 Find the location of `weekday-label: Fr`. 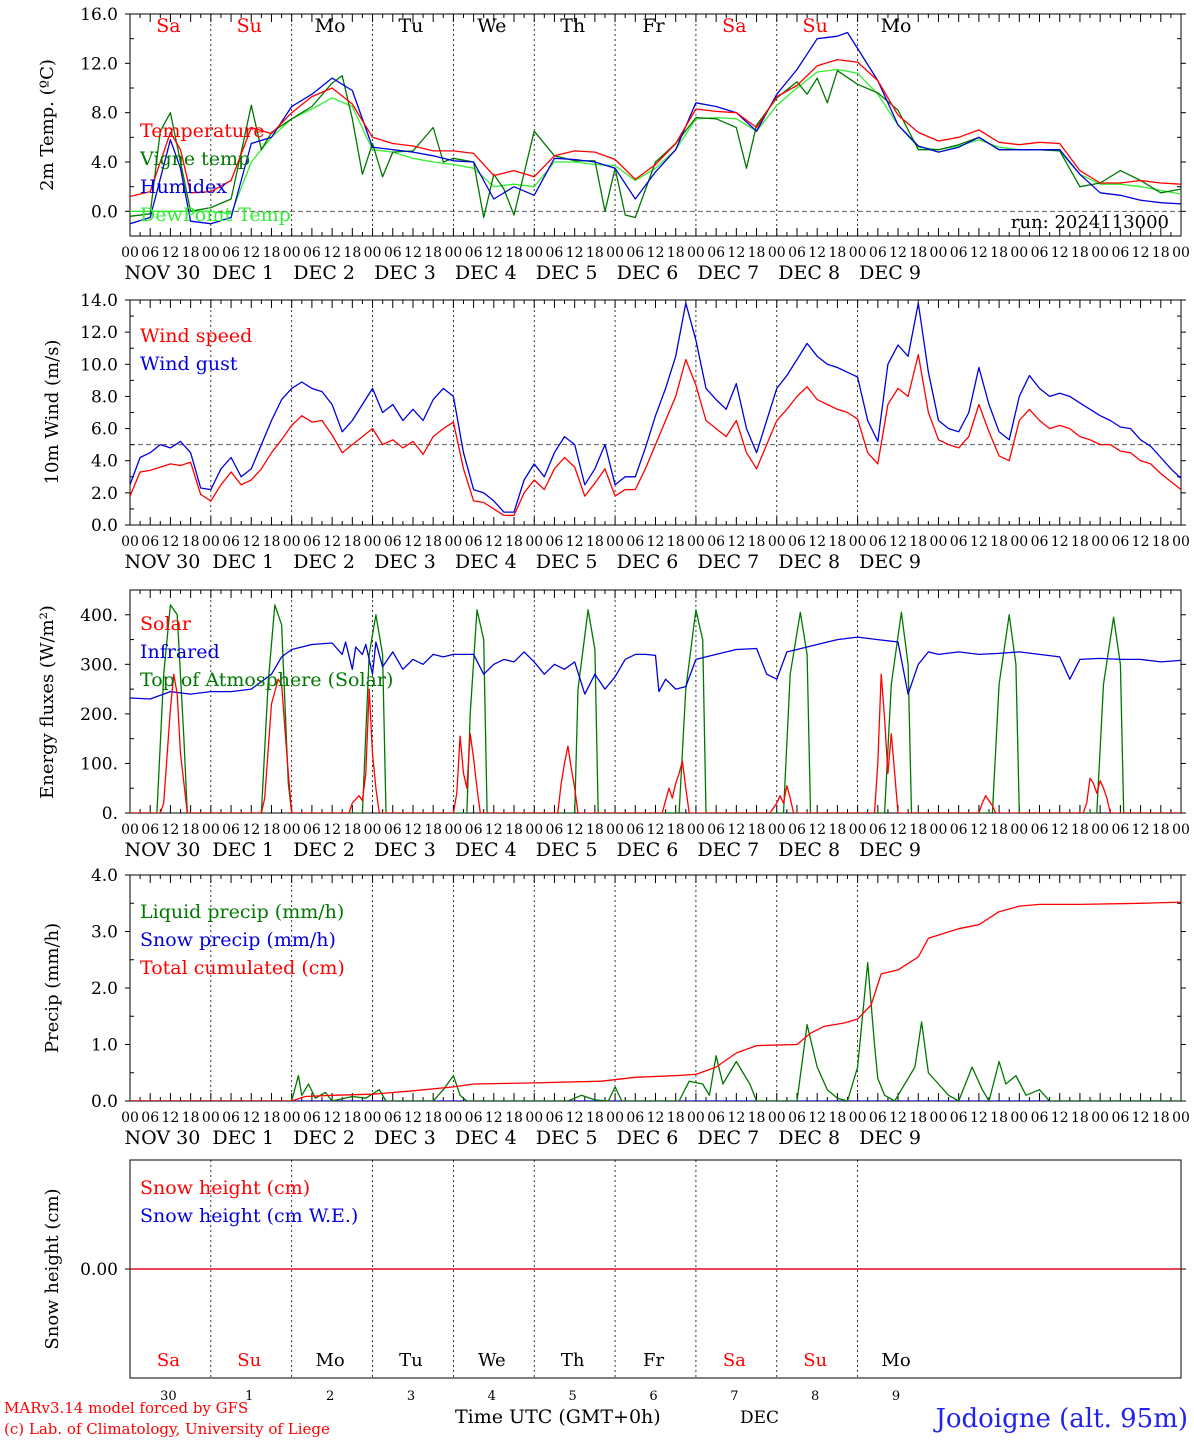

weekday-label: Fr is located at coordinates (653, 1360).